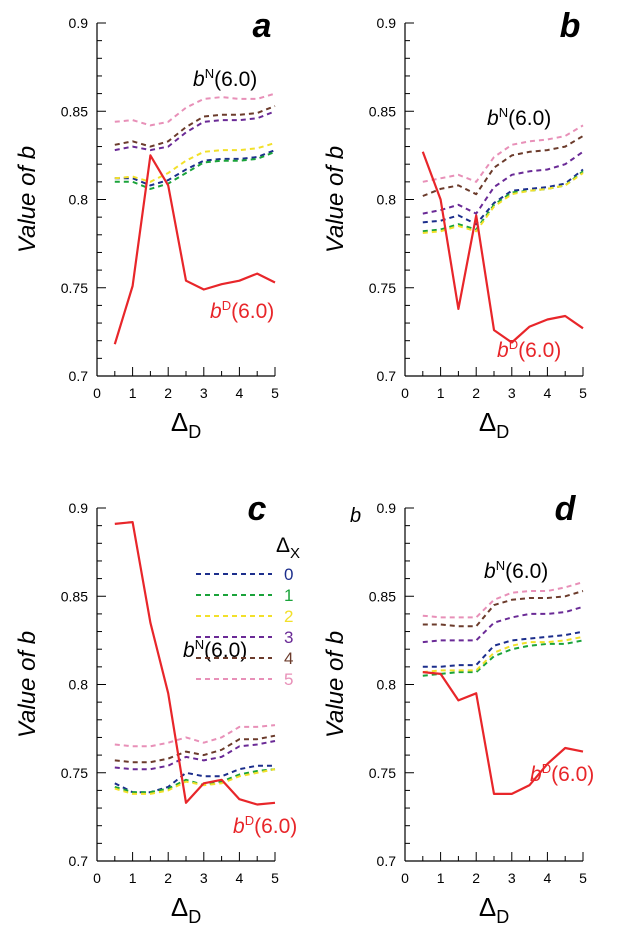  What do you see at coordinates (566, 509) in the screenshot?
I see `panel-letter: d` at bounding box center [566, 509].